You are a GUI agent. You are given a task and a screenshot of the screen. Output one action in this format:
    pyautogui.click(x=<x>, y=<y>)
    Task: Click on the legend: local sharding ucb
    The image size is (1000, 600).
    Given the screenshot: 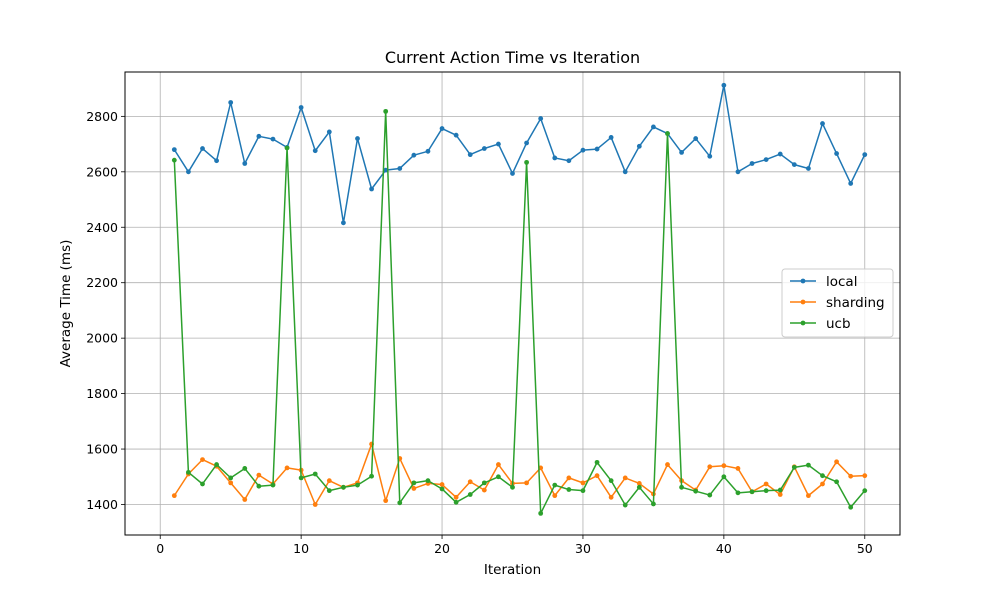 What is the action you would take?
    pyautogui.click(x=837, y=303)
    